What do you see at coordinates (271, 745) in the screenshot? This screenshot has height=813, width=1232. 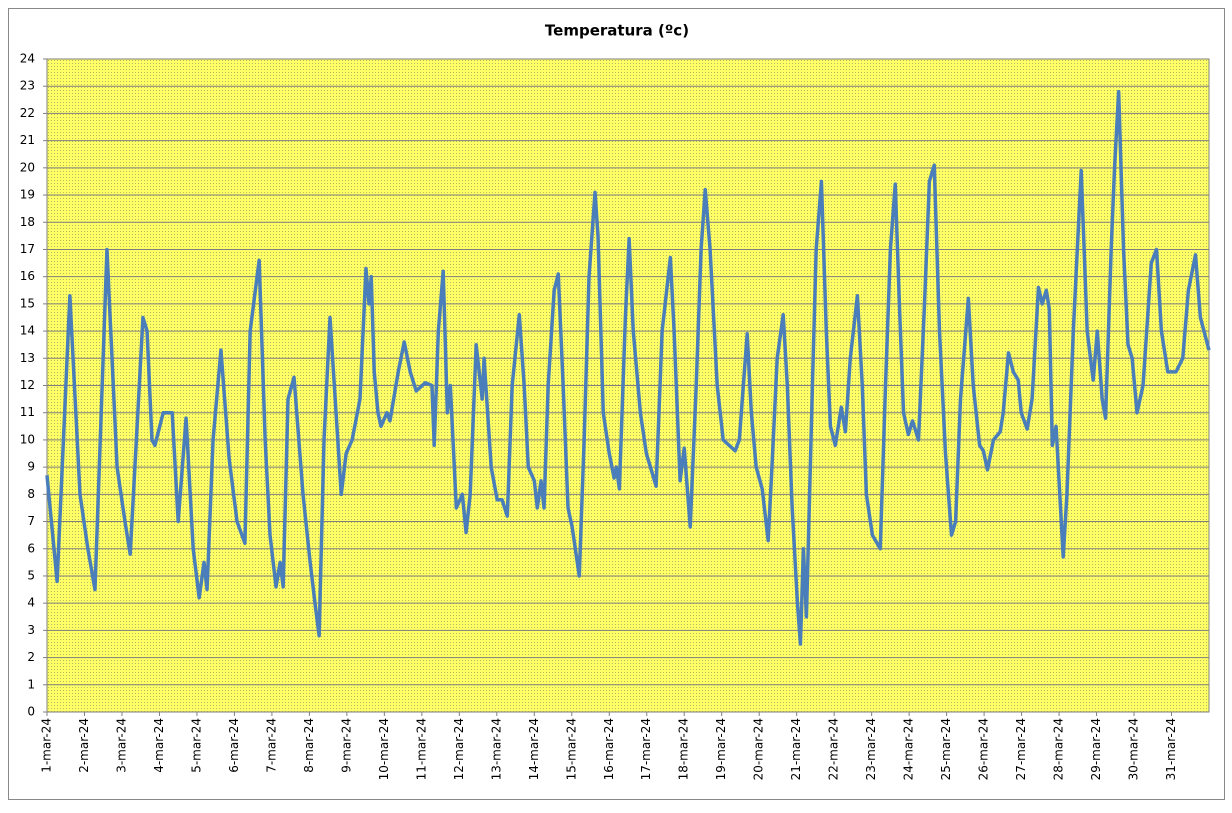 I see `x-tick-label: 7-mar-24` at bounding box center [271, 745].